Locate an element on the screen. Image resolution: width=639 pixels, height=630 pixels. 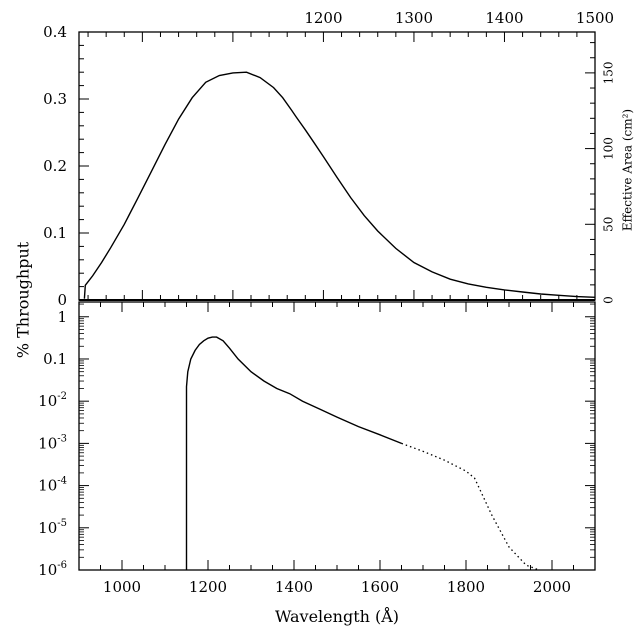
right-y-tick-label: 0 is located at coordinates (609, 300).